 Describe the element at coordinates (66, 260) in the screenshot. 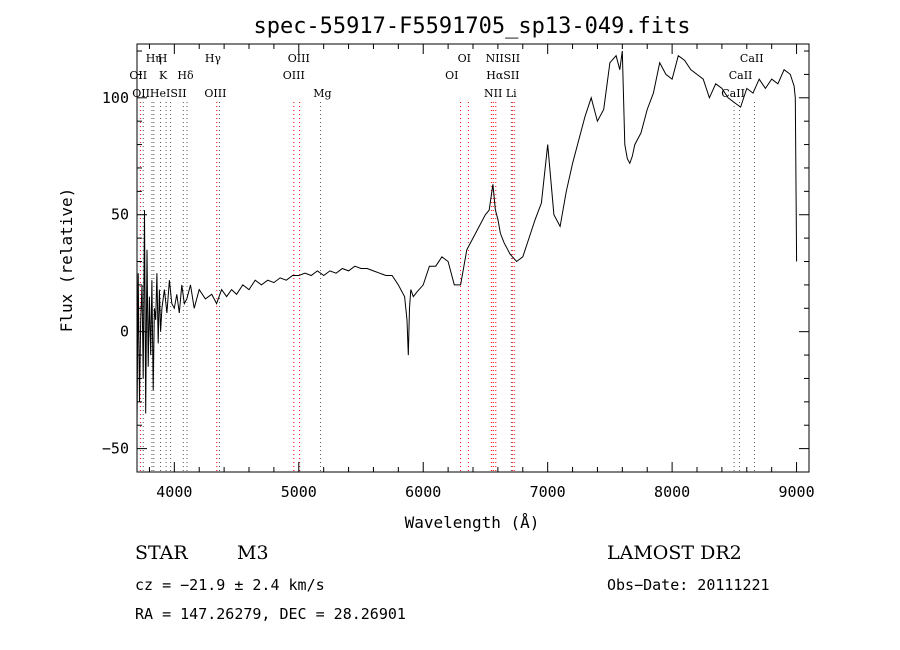

I see `y-axis-label: Flux (relative)` at that location.